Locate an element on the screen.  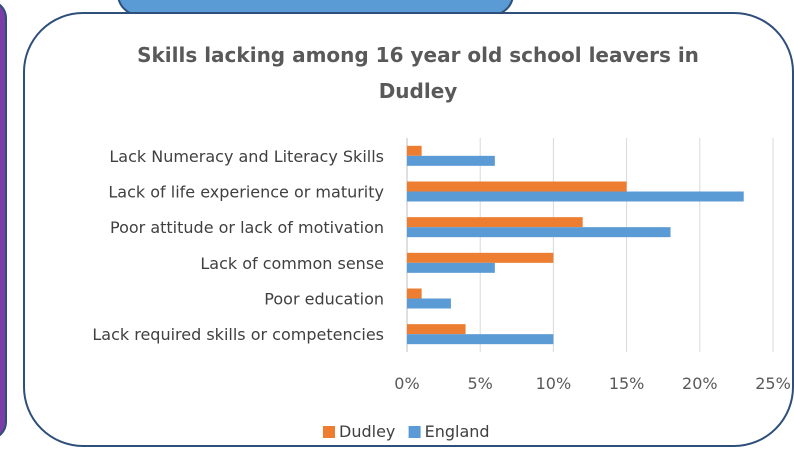
chart-title-line-2: Dudley is located at coordinates (418, 91).